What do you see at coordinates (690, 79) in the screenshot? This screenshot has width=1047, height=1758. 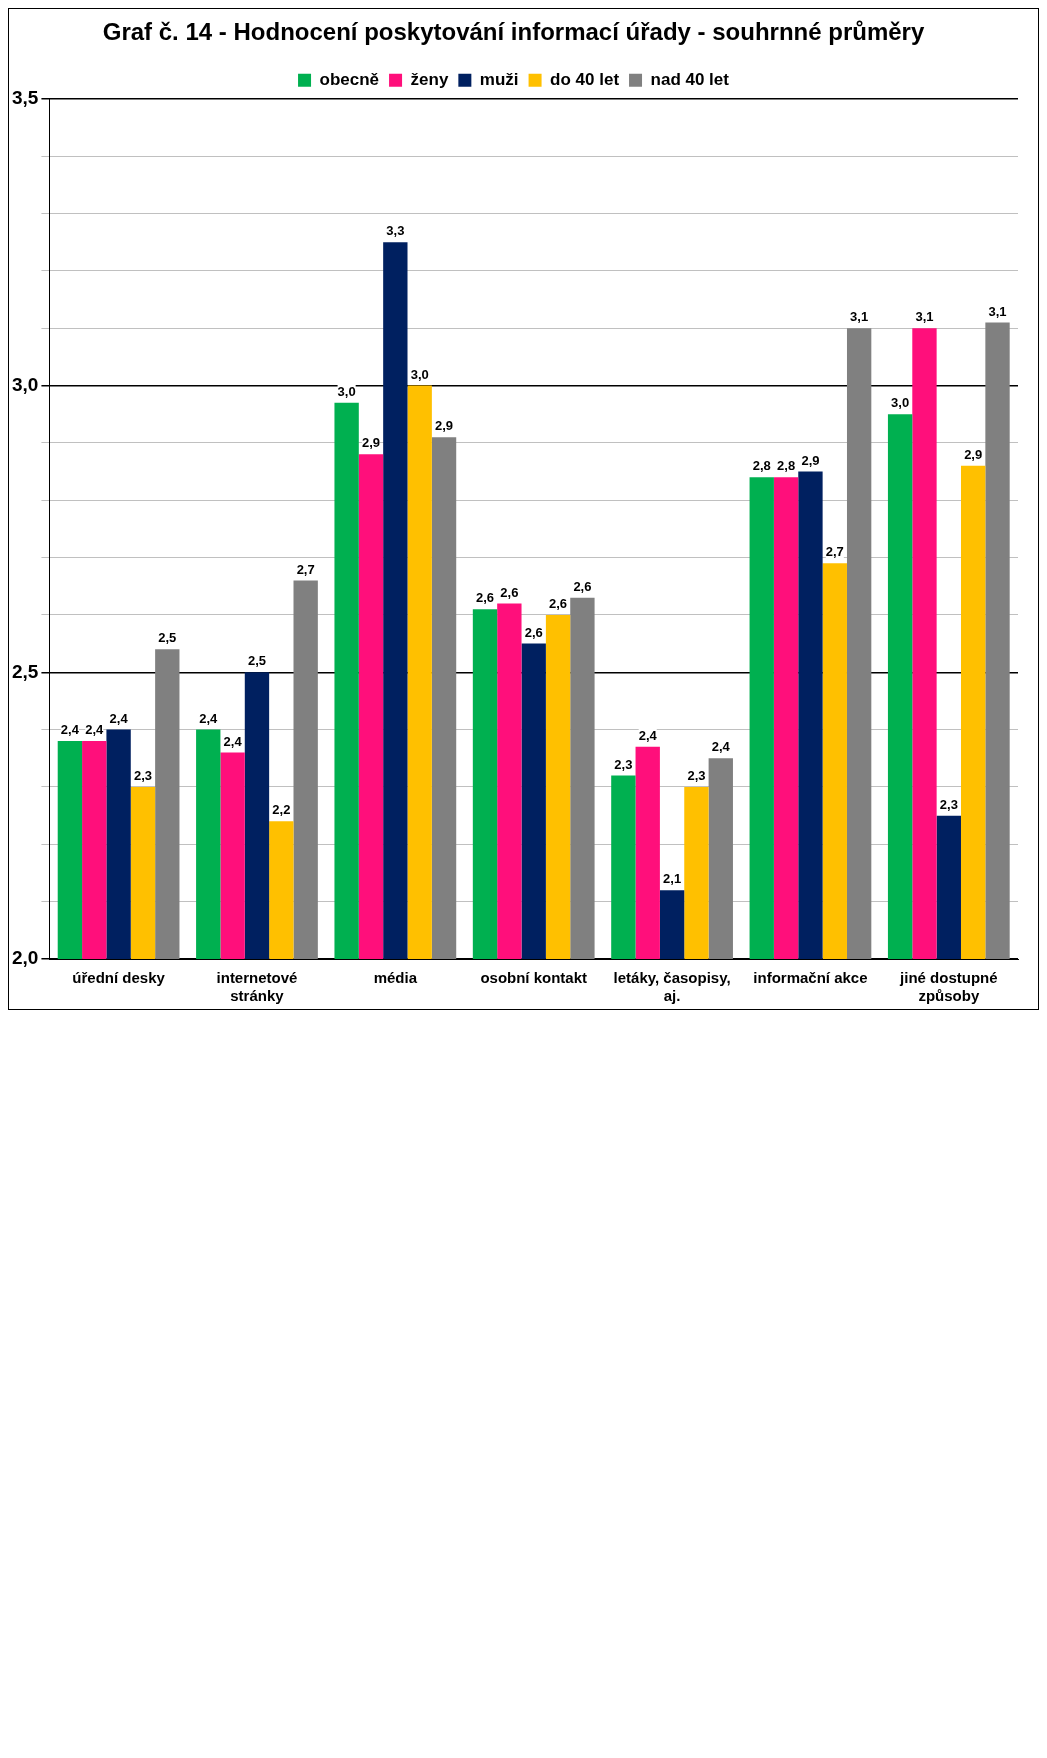 I see `legend-label: nad 40 let` at bounding box center [690, 79].